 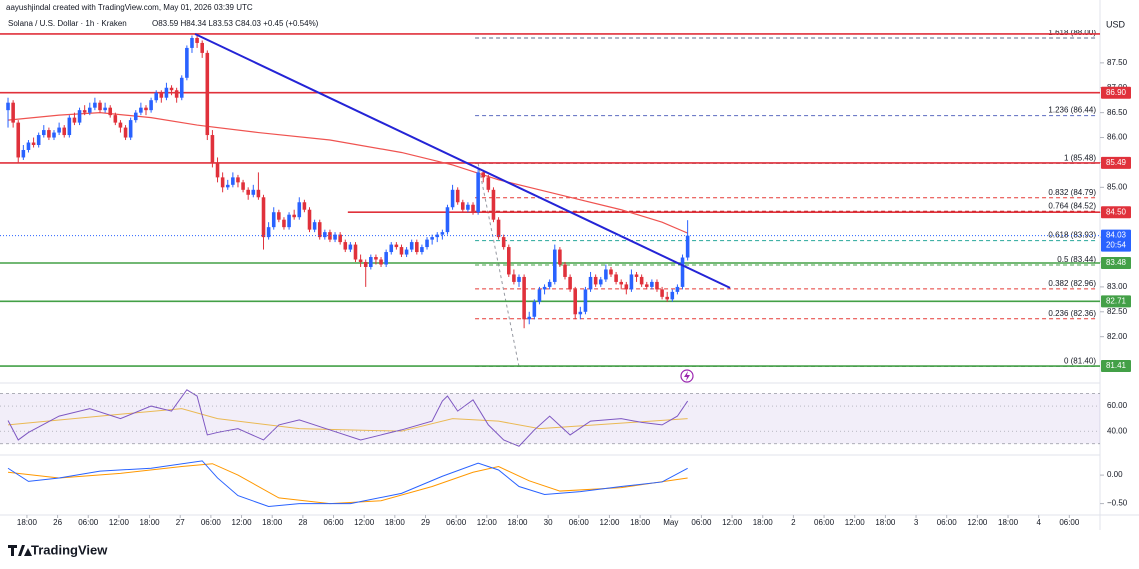 I want to click on rsi-line, so click(x=348, y=418).